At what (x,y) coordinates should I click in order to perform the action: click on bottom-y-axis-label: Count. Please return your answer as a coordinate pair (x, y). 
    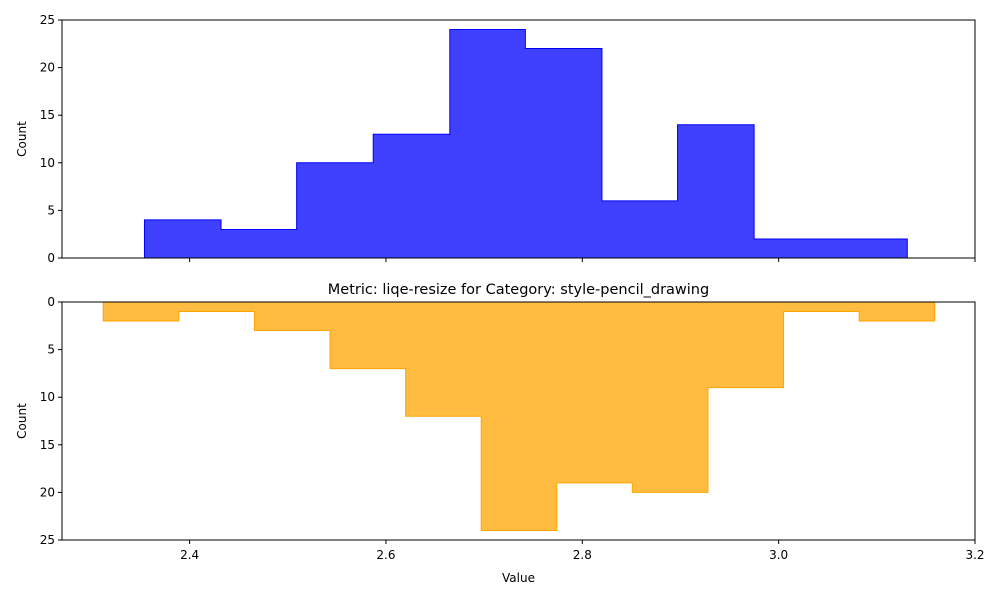
    Looking at the image, I should click on (22, 421).